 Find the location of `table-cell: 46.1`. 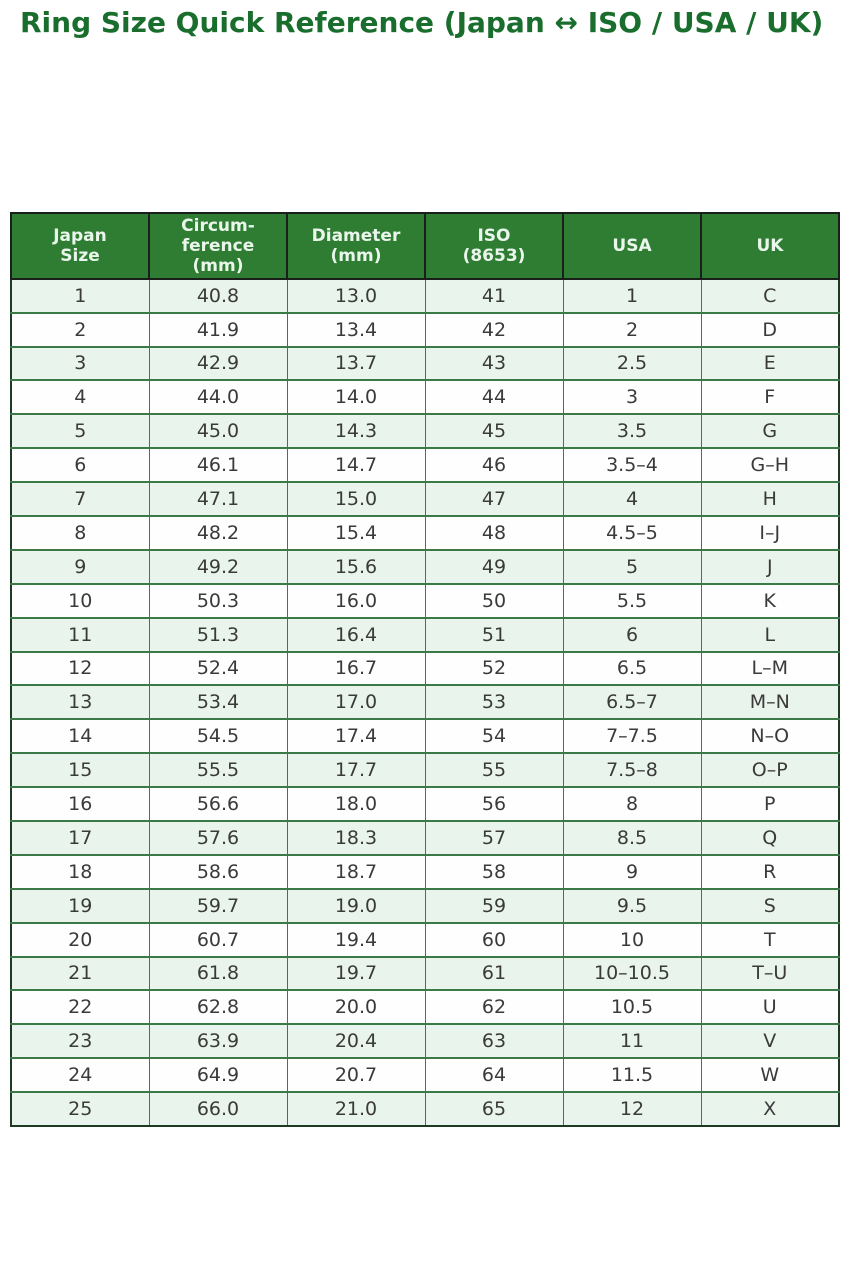

table-cell: 46.1 is located at coordinates (218, 465).